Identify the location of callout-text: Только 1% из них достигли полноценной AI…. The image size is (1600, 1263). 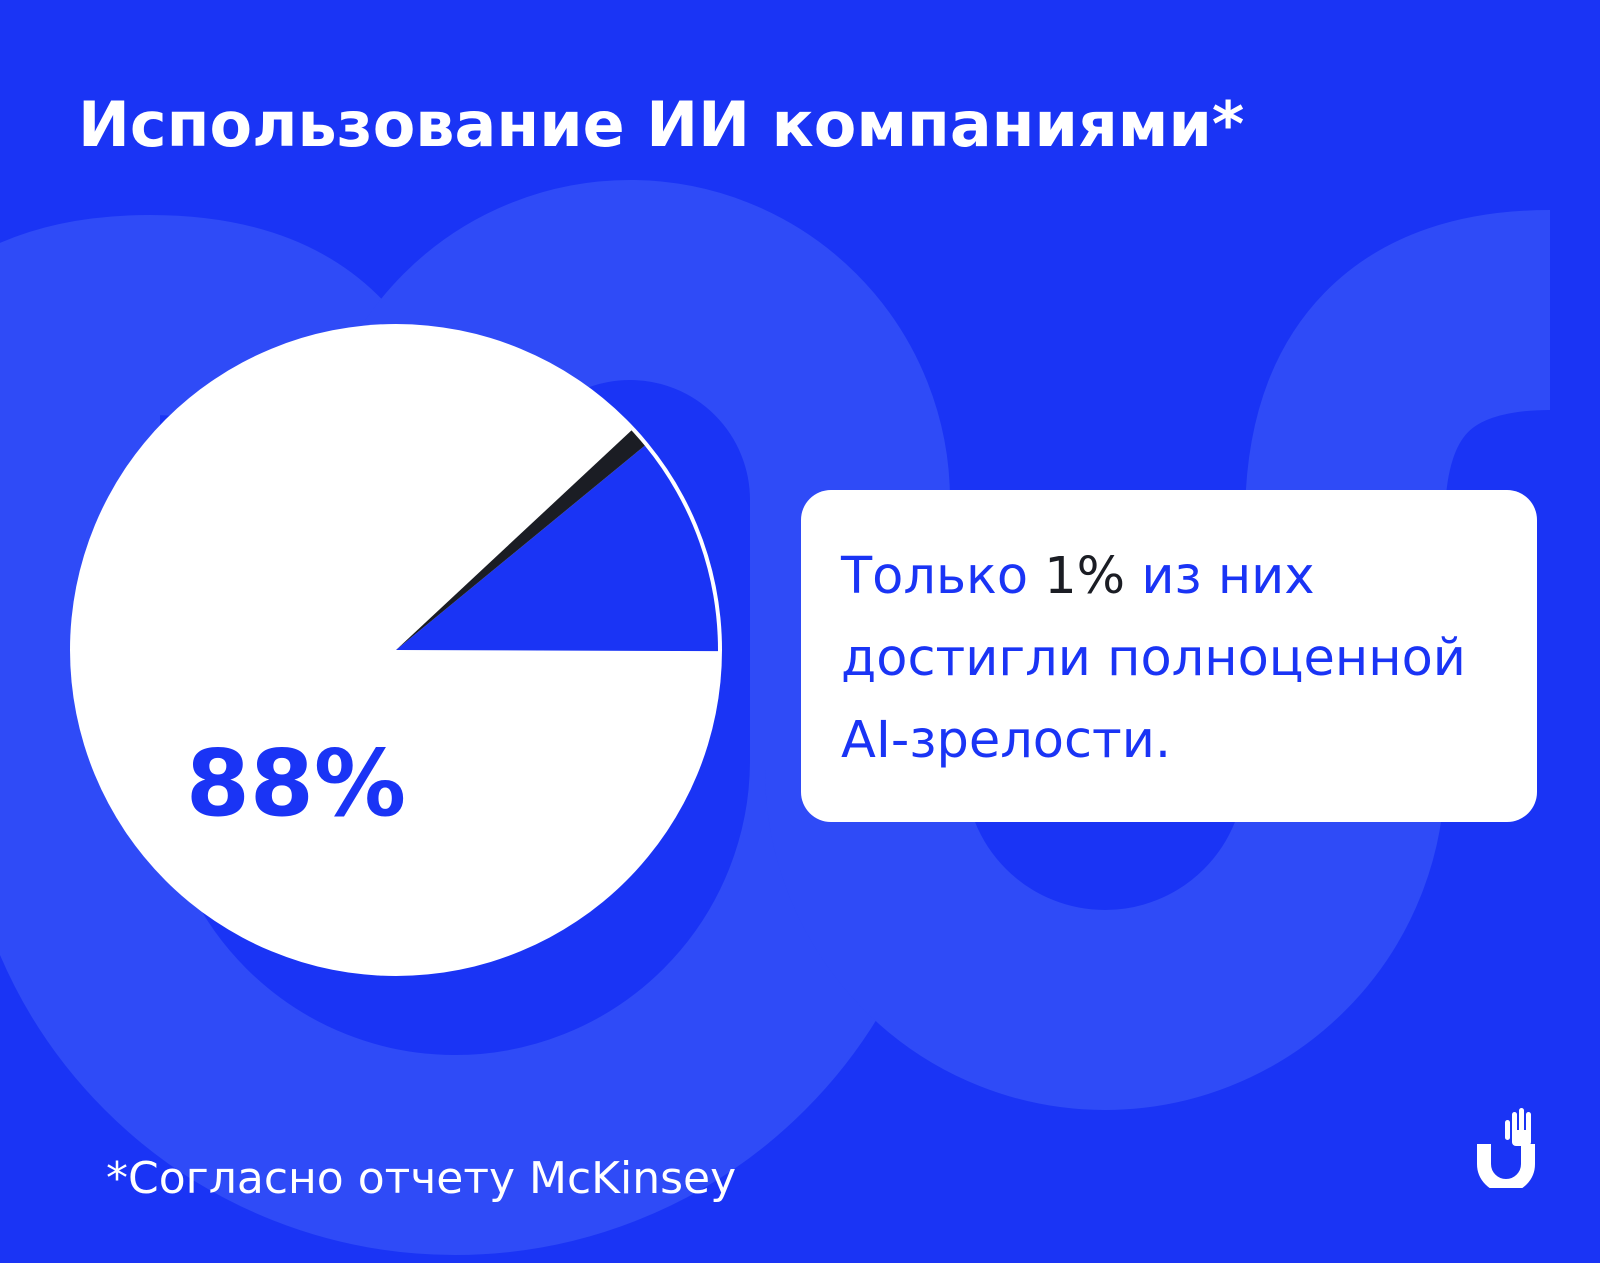
(1153, 659).